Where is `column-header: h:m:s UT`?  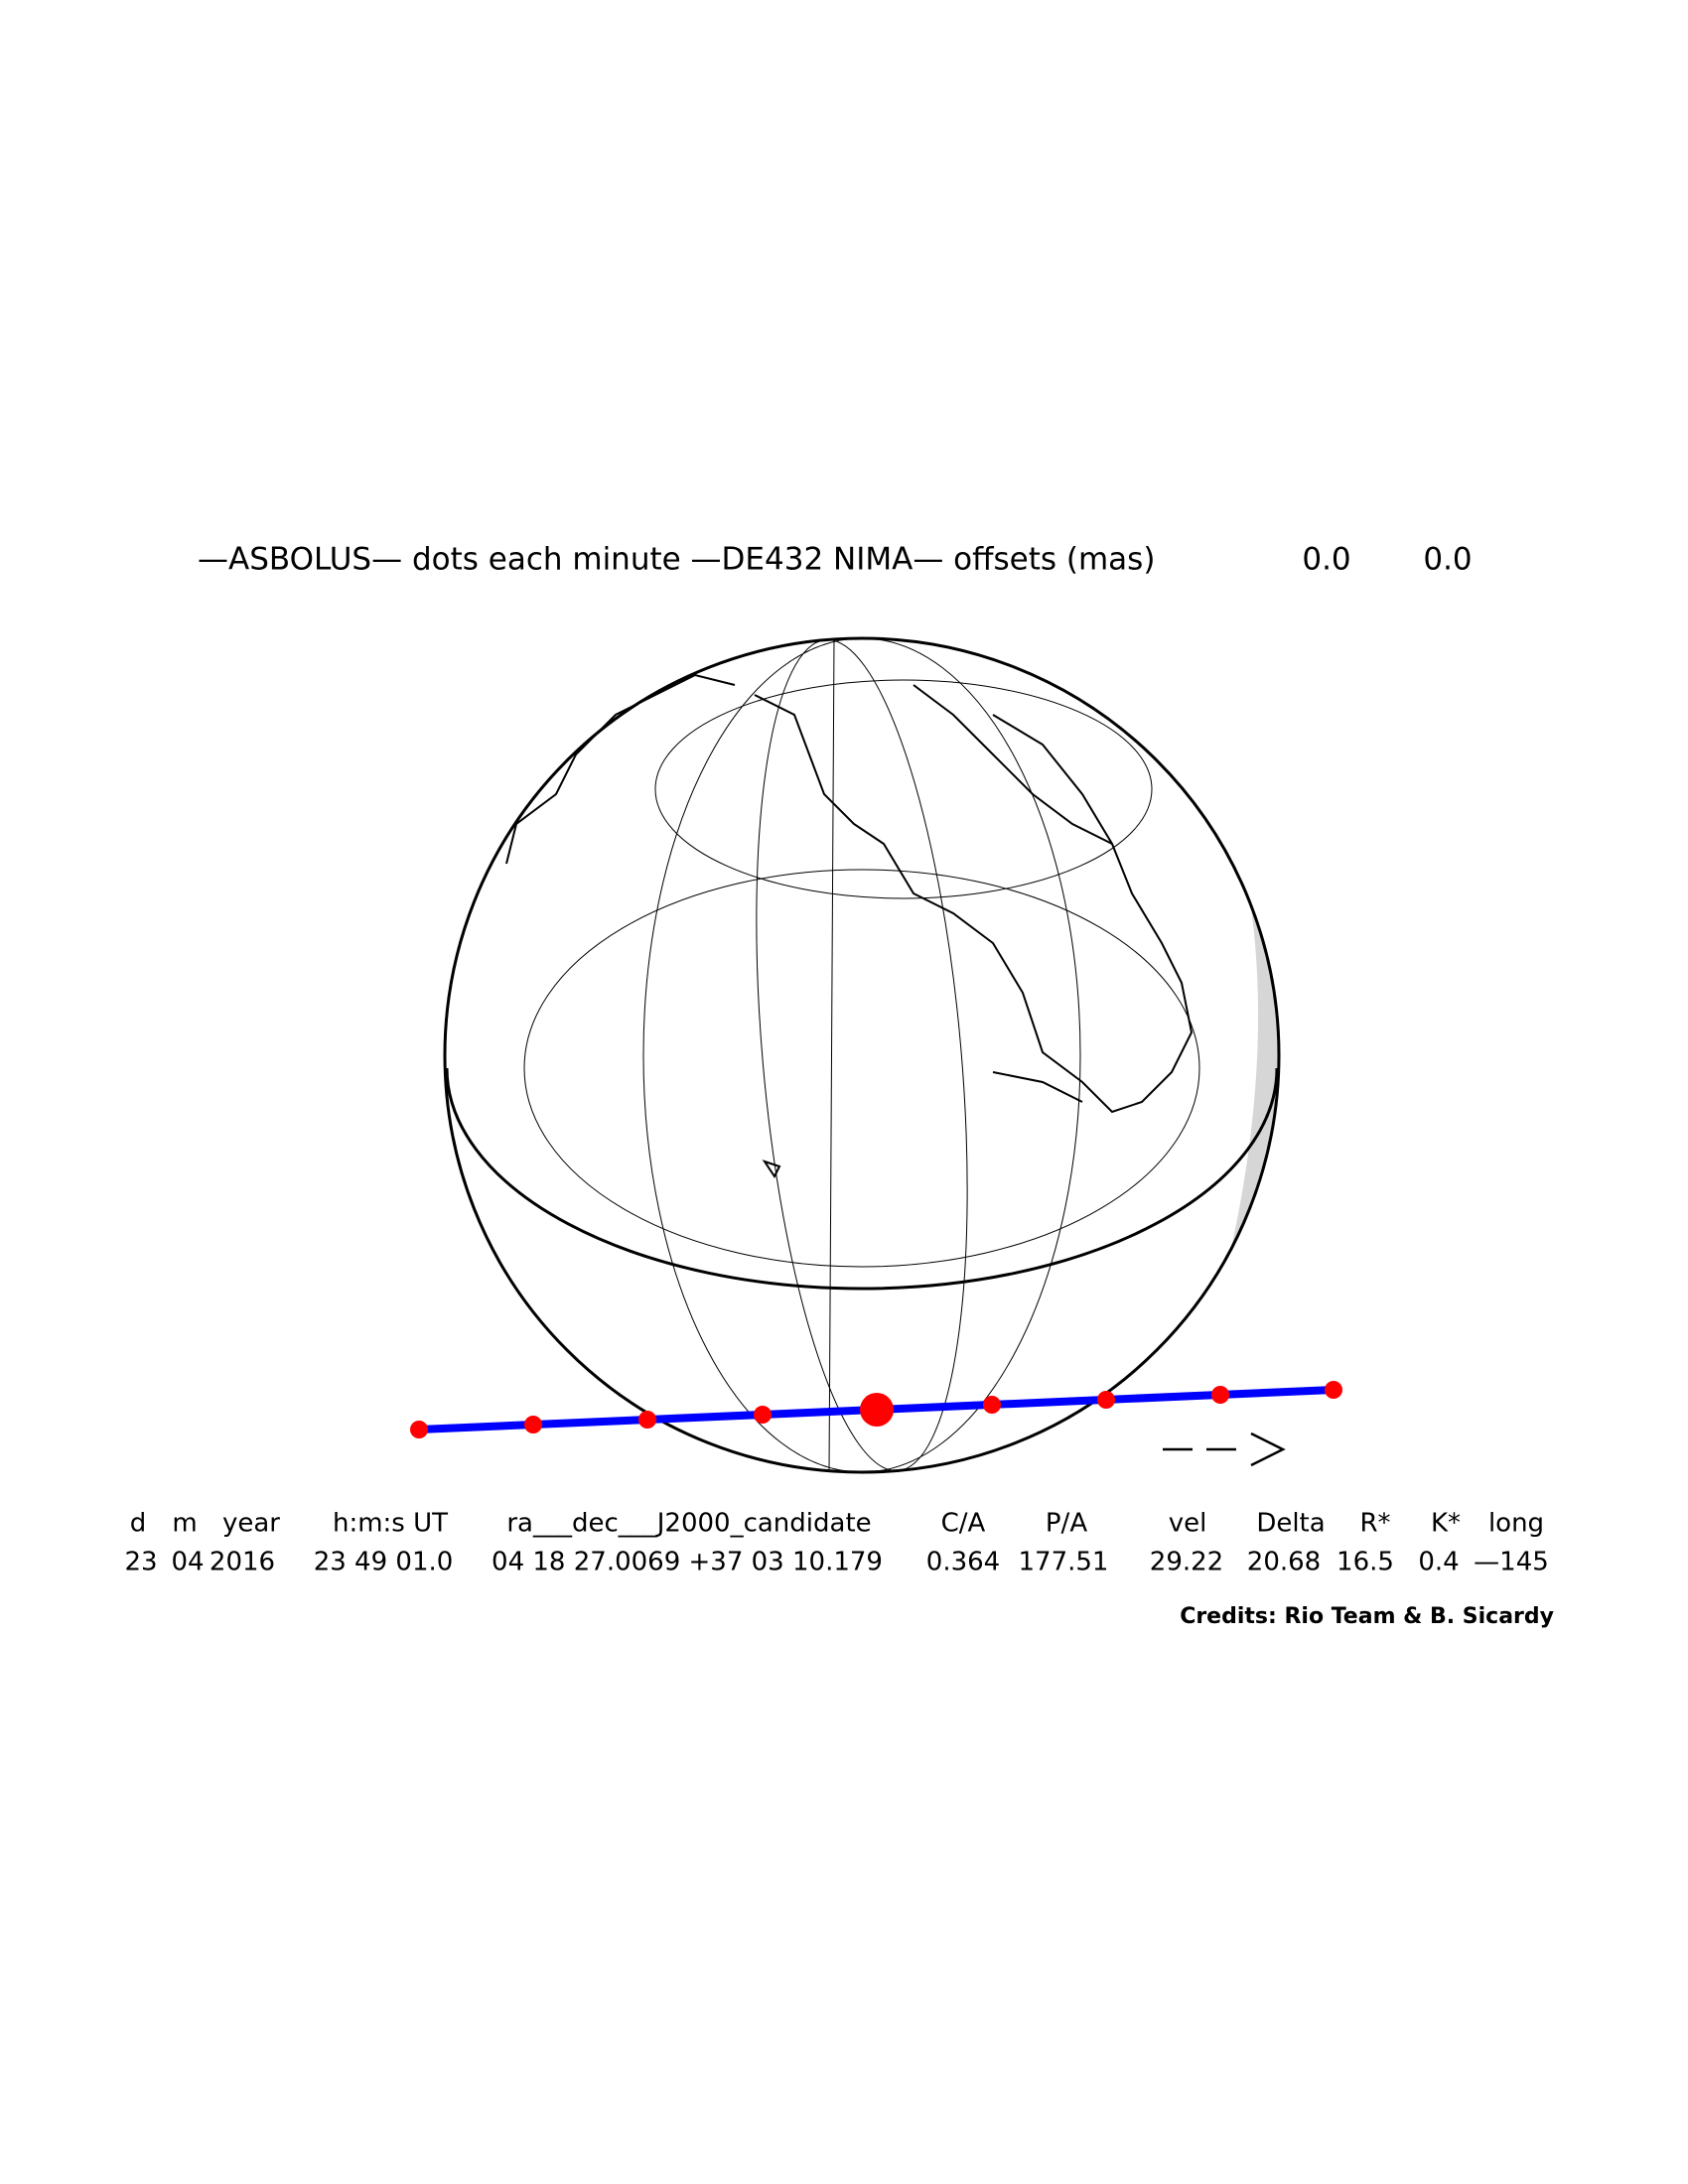 column-header: h:m:s UT is located at coordinates (390, 1524).